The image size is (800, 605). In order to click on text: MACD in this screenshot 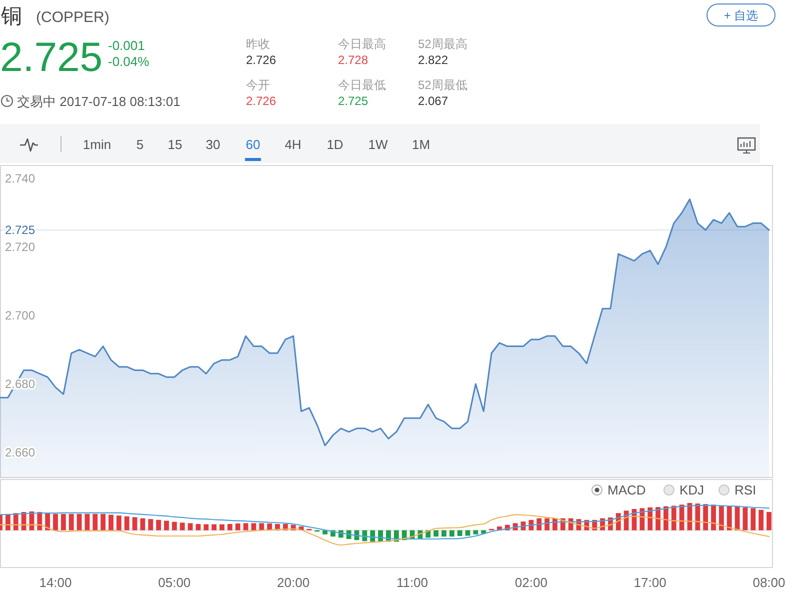, I will do `click(627, 490)`.